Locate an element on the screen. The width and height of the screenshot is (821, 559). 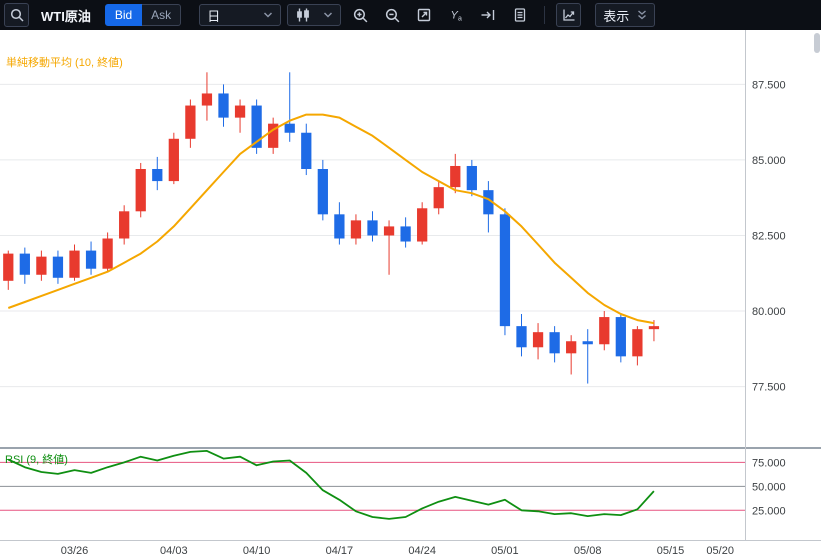
fit-chart-button is located at coordinates (424, 15).